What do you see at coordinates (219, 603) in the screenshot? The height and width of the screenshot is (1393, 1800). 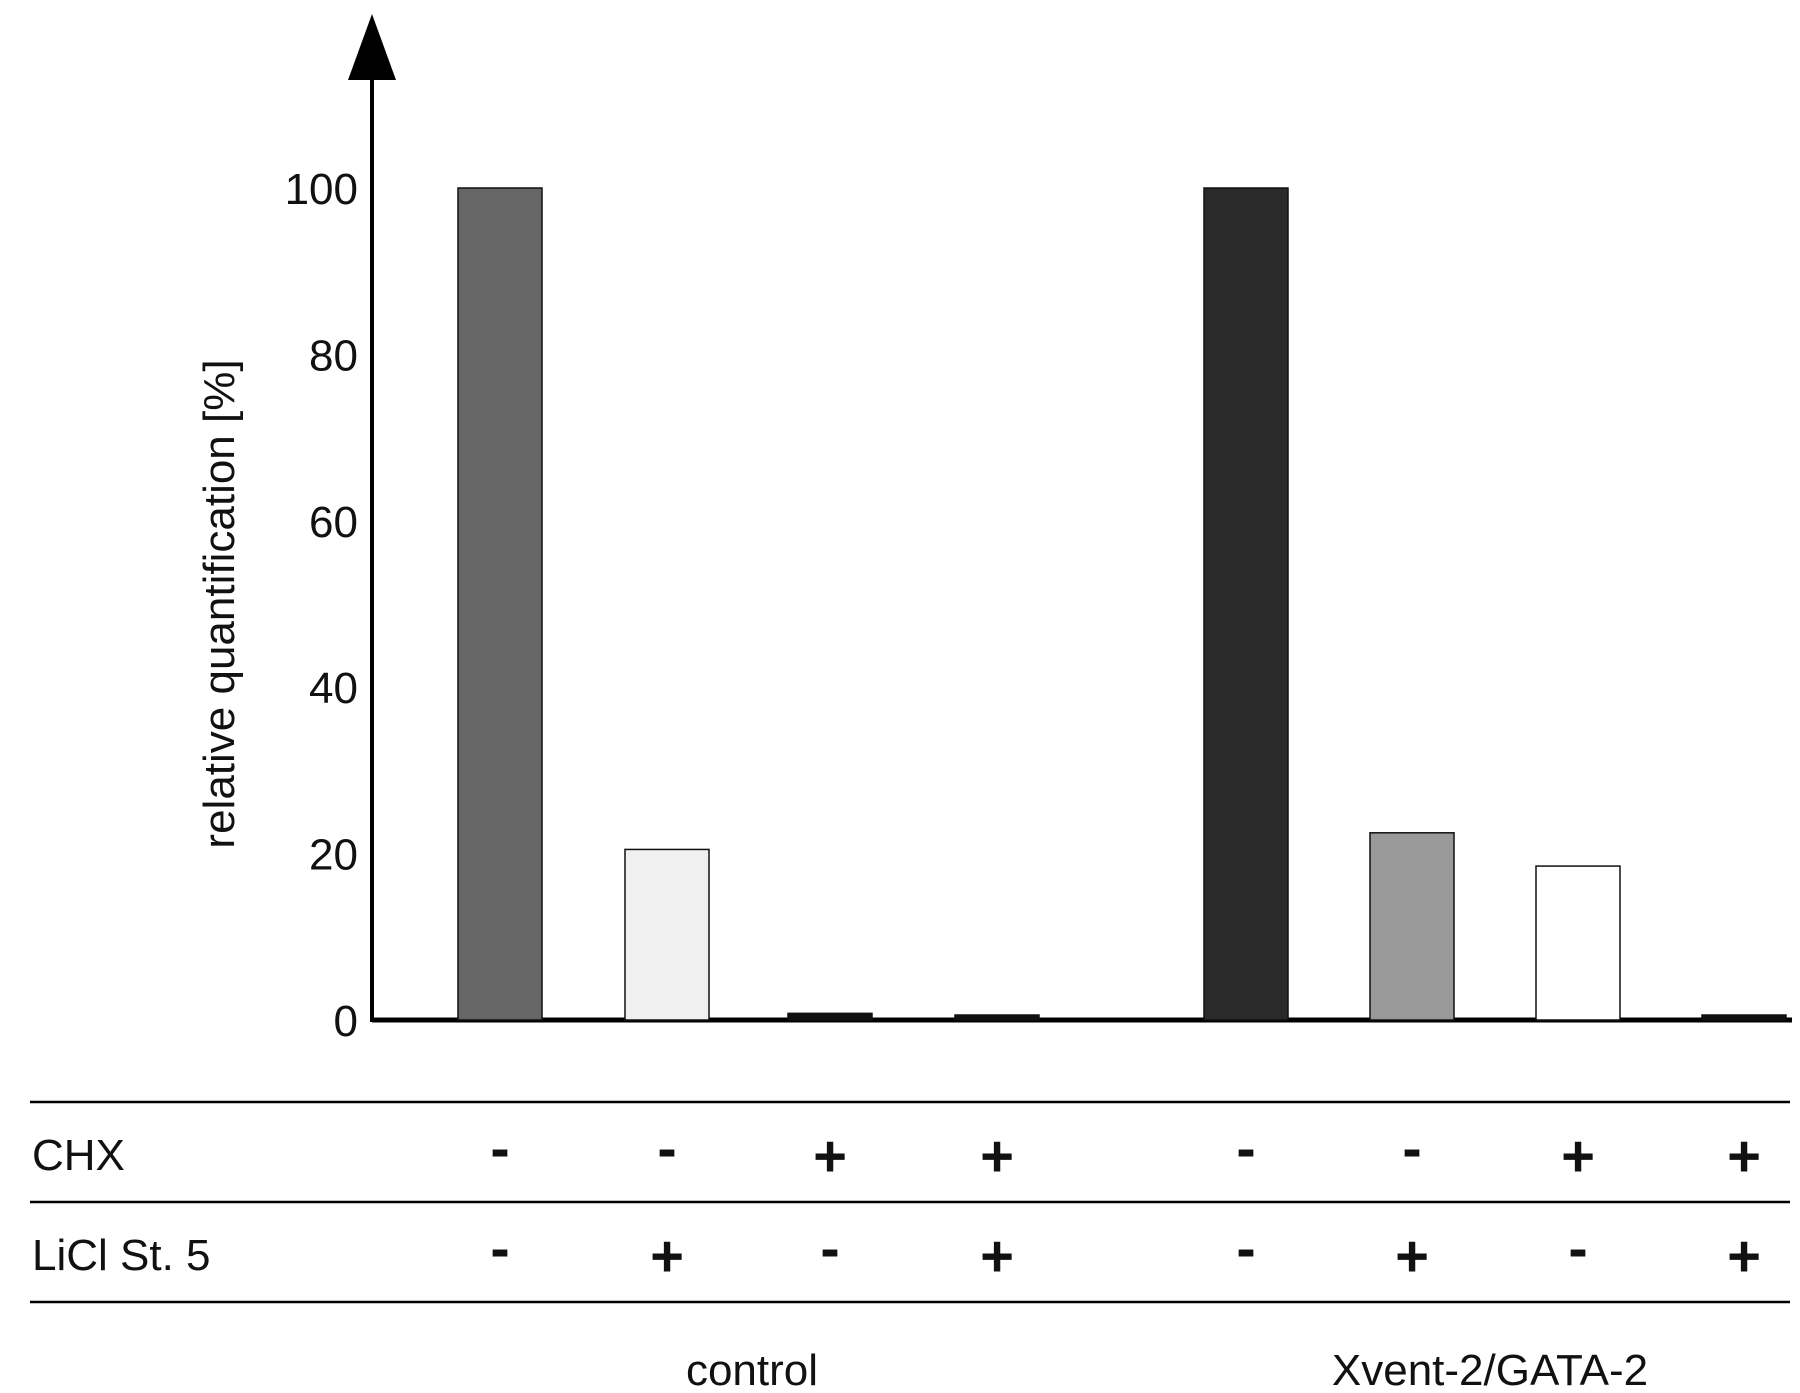 I see `y-axis-title: relative quantification [%]` at bounding box center [219, 603].